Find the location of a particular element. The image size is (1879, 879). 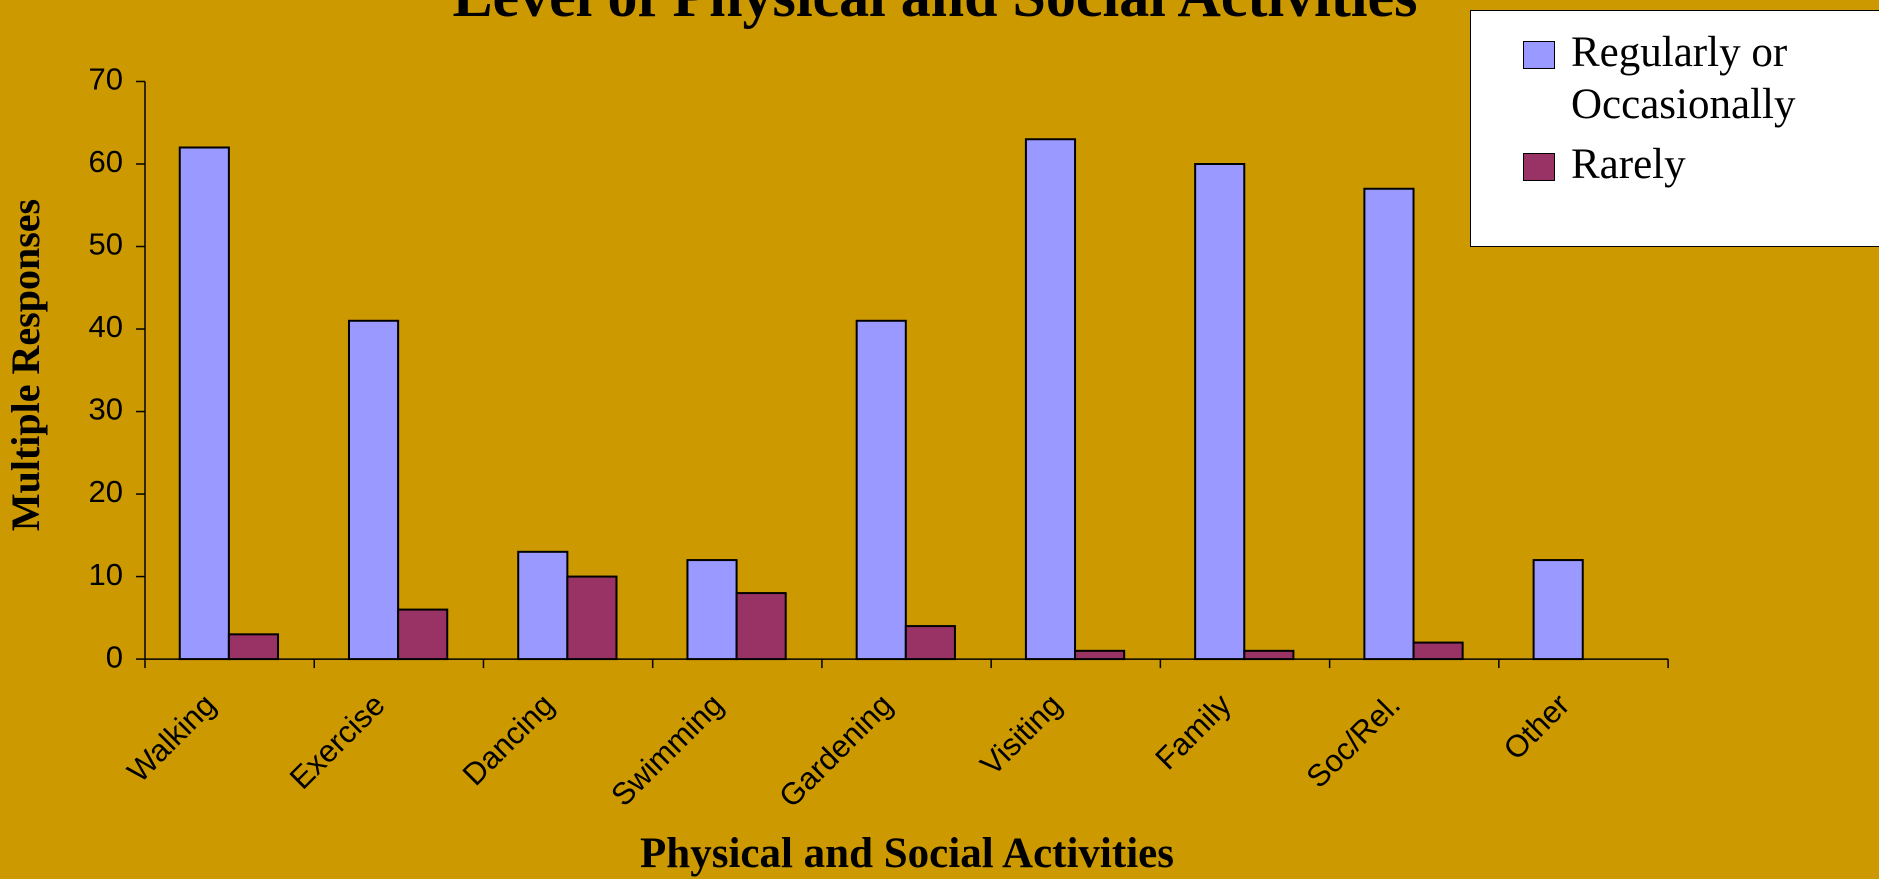

x-tick-label: Walking is located at coordinates (171, 738).